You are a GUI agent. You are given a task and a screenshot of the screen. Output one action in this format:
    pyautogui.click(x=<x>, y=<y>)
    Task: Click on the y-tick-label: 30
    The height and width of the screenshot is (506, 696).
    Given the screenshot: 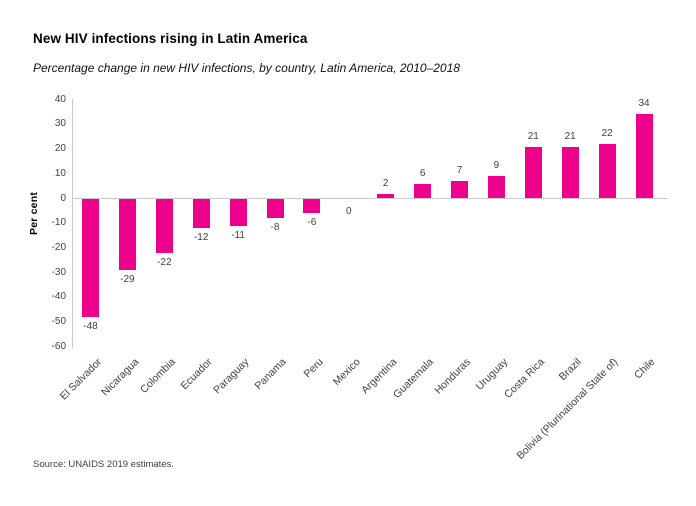 What is the action you would take?
    pyautogui.click(x=60, y=124)
    